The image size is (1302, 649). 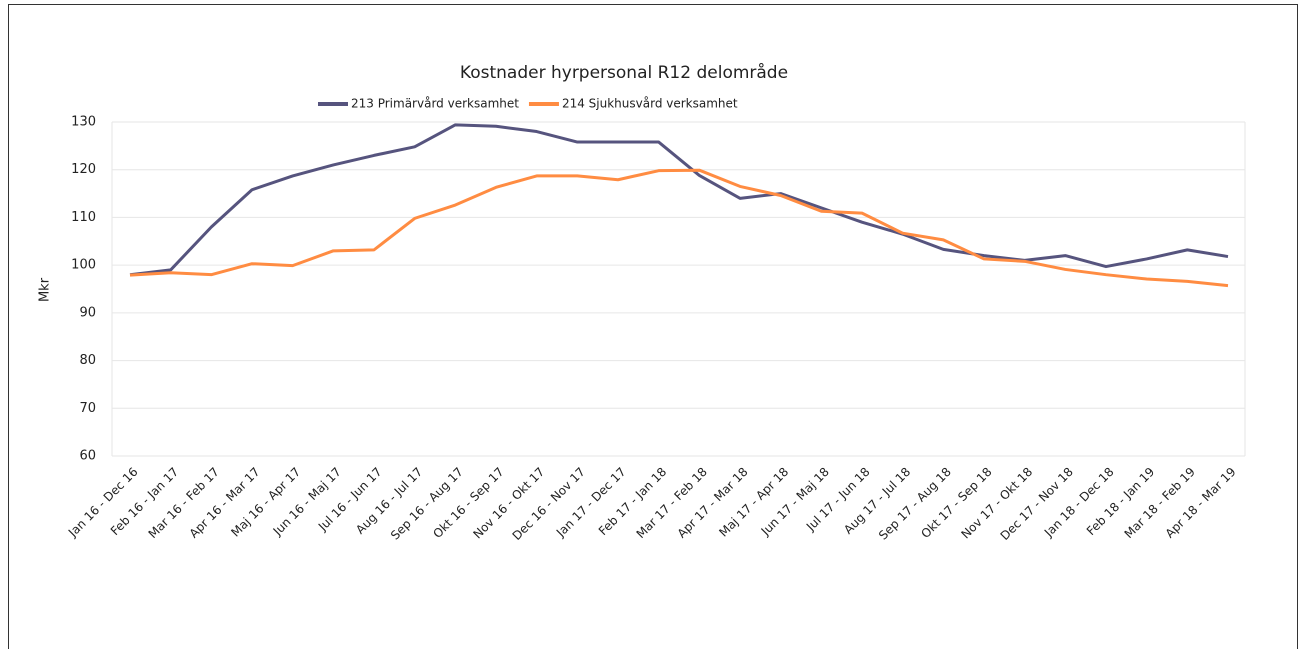 What do you see at coordinates (713, 503) in the screenshot?
I see `x-tick-label: Apr 17 - Mar 18` at bounding box center [713, 503].